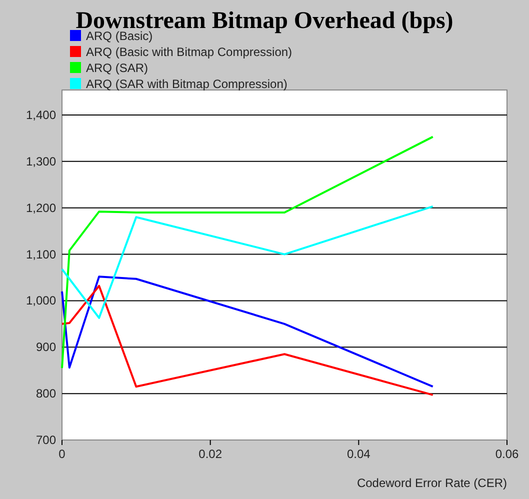 Image resolution: width=529 pixels, height=499 pixels. I want to click on y-tick-label: 1,200, so click(41, 207).